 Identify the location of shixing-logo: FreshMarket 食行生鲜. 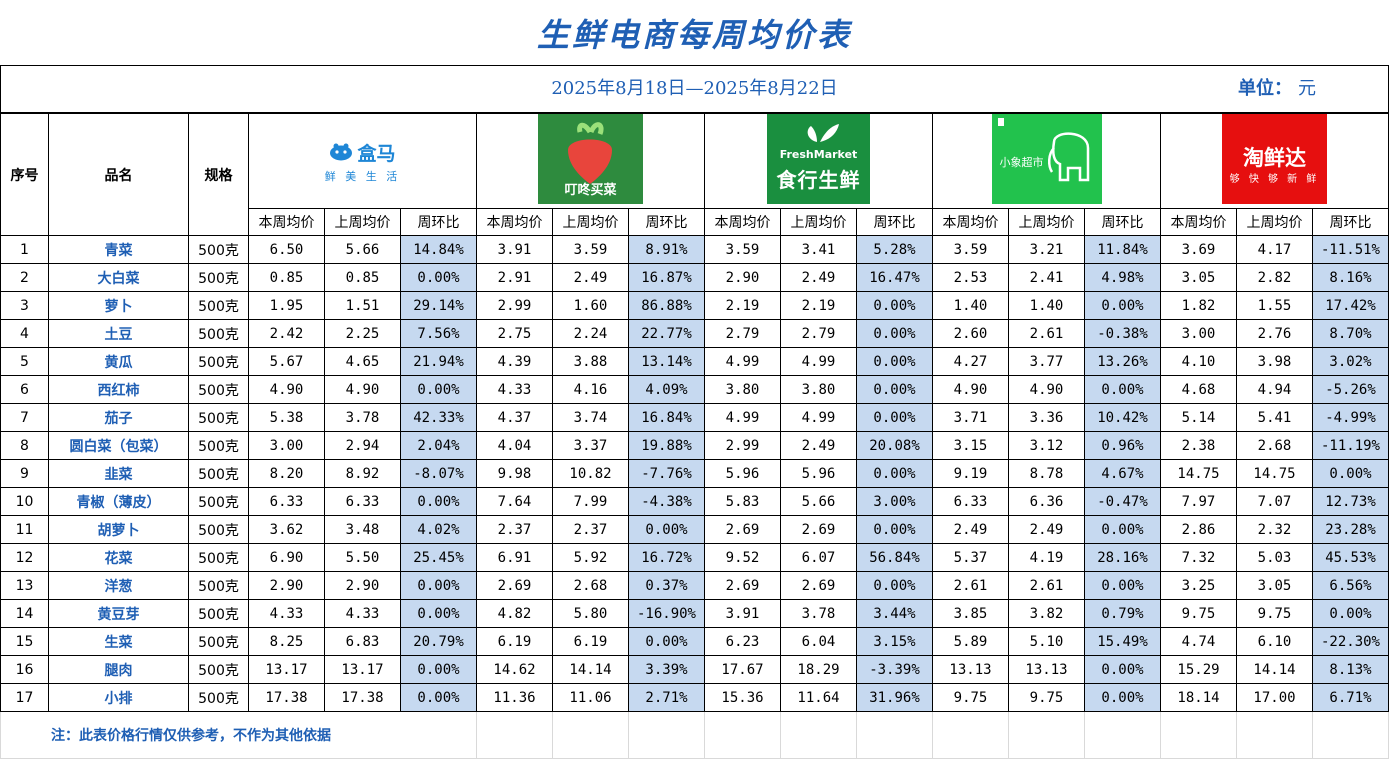
(818, 159).